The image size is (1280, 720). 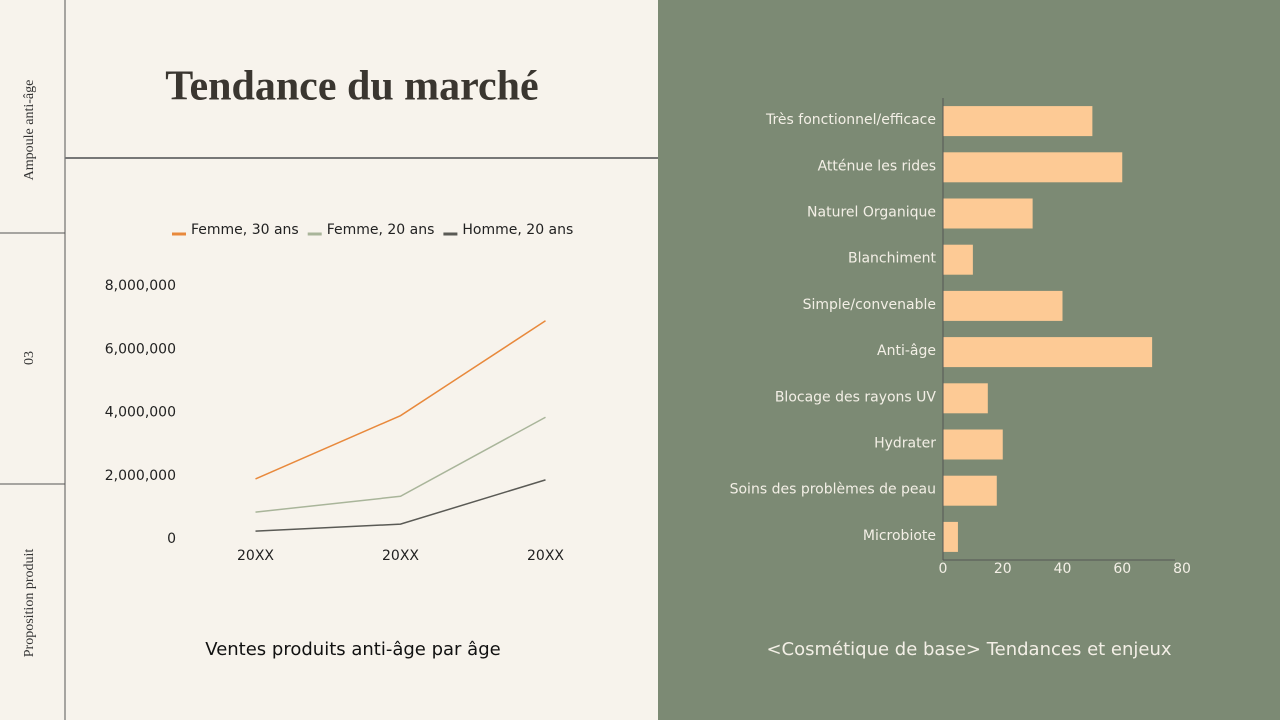 I want to click on sidebar-number: 03, so click(x=29, y=358).